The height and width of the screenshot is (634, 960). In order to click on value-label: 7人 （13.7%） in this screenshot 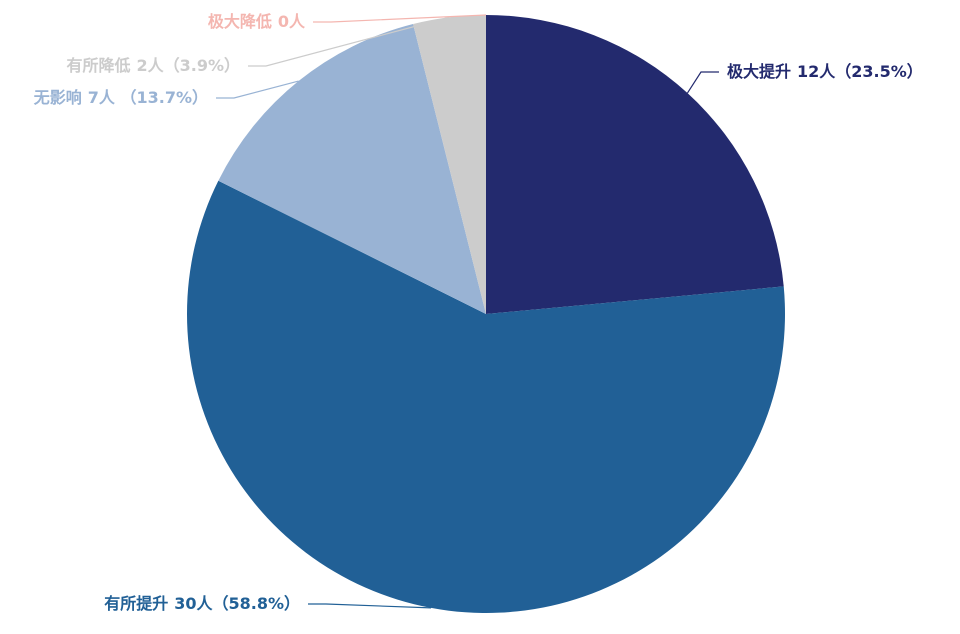, I will do `click(148, 97)`.